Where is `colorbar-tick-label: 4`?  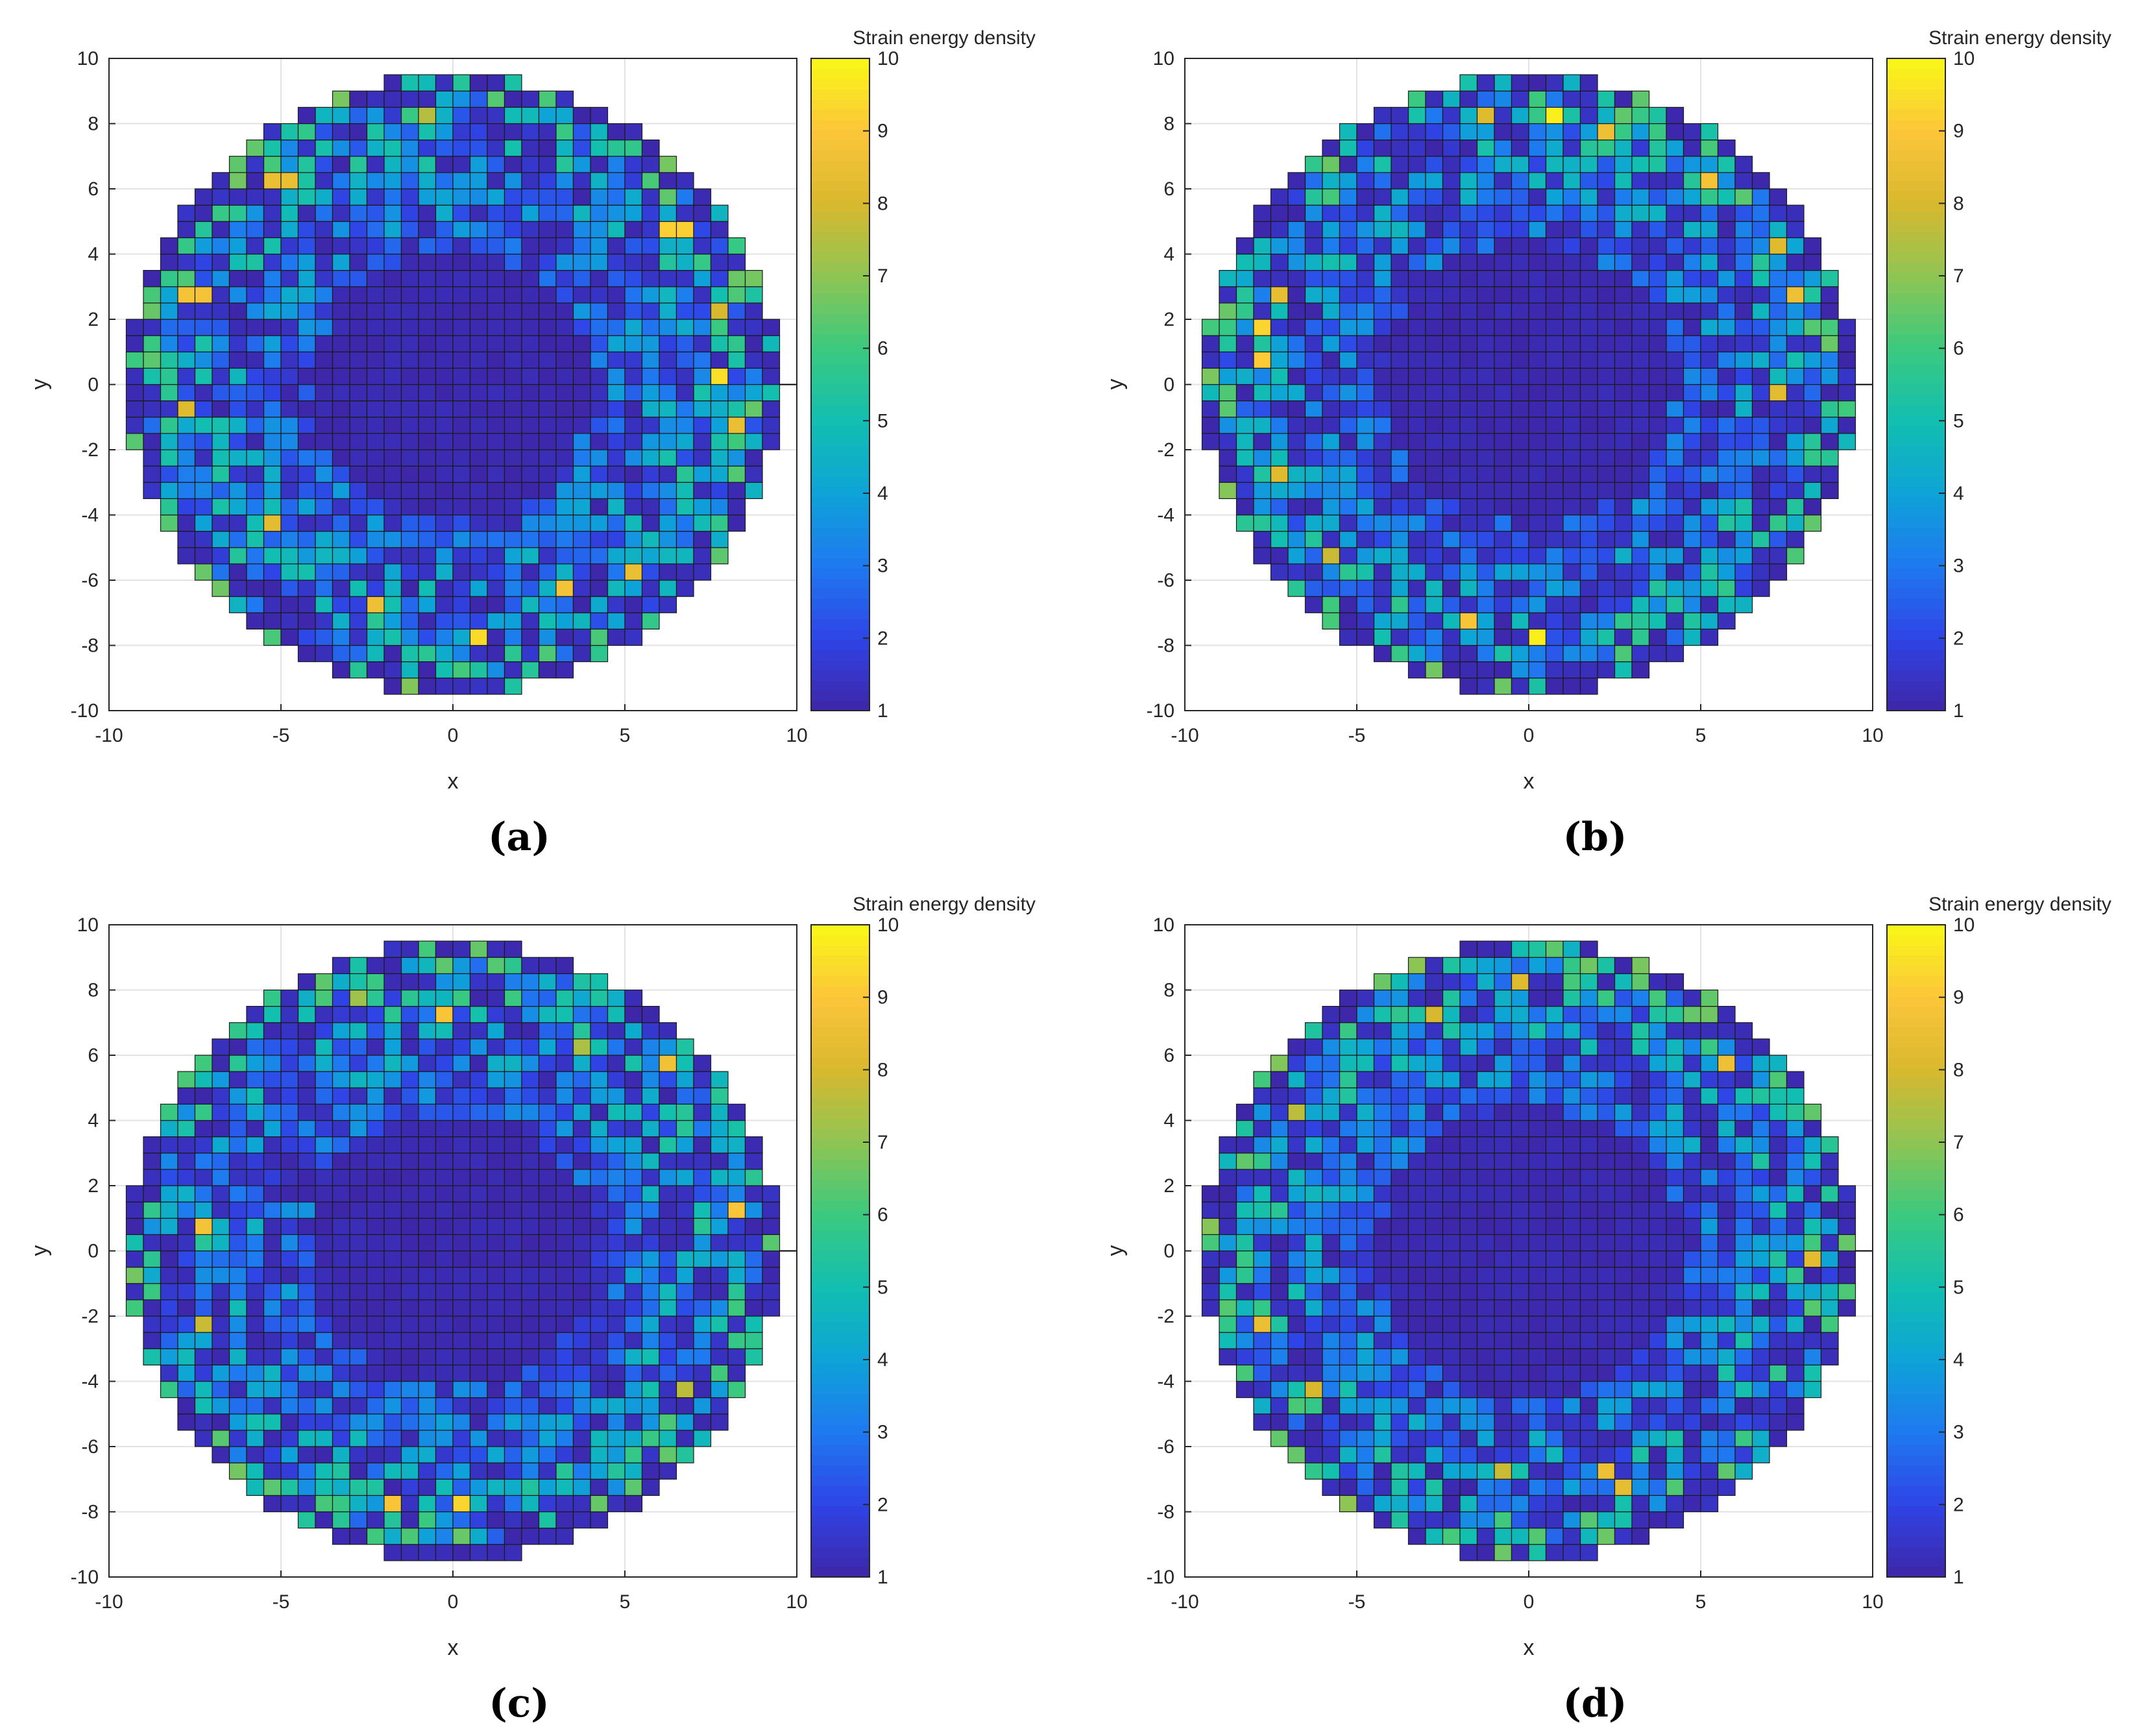 colorbar-tick-label: 4 is located at coordinates (1958, 493).